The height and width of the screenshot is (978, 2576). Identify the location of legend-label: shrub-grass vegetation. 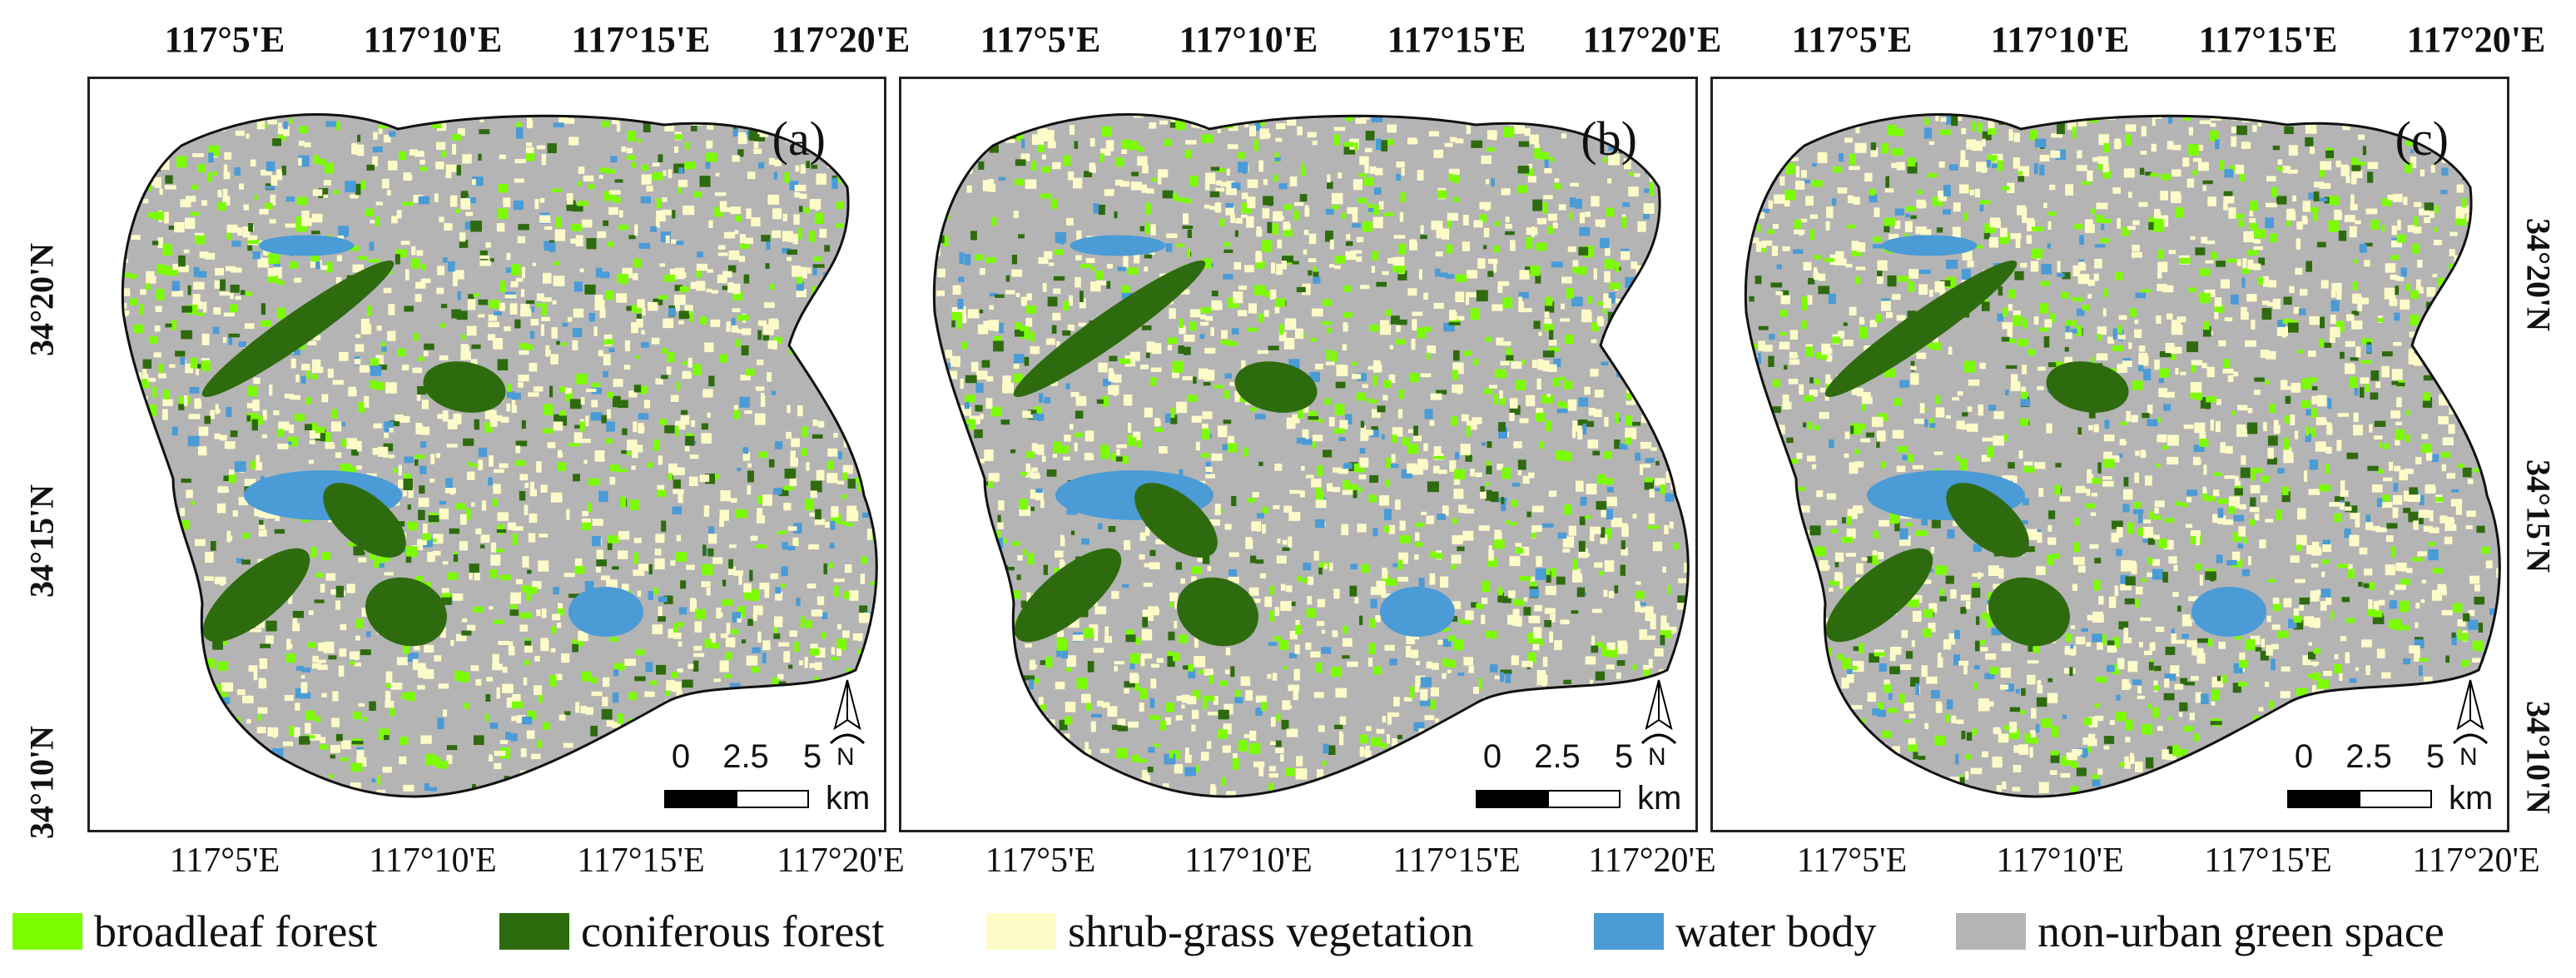
(1271, 931).